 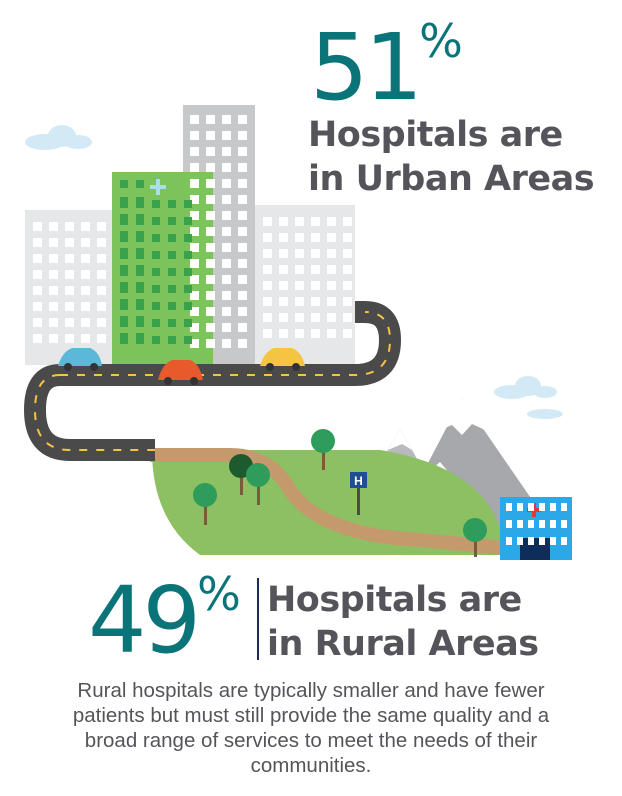 I want to click on tree-icon, so click(x=258, y=484).